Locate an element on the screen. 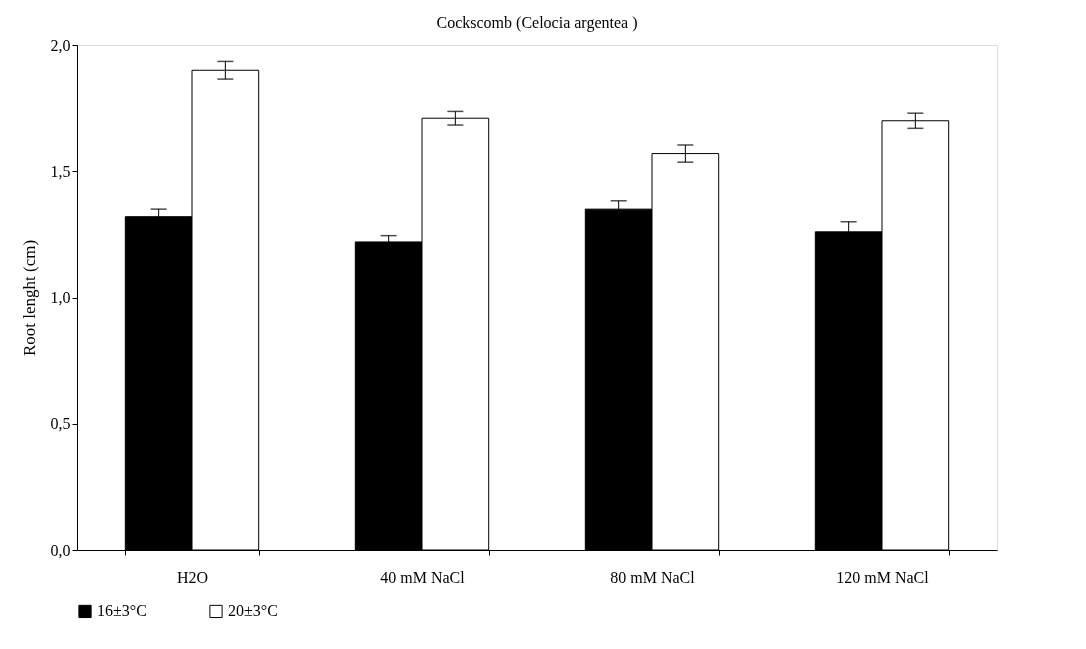 This screenshot has height=649, width=1086. legend-label: 16±3°C is located at coordinates (122, 611).